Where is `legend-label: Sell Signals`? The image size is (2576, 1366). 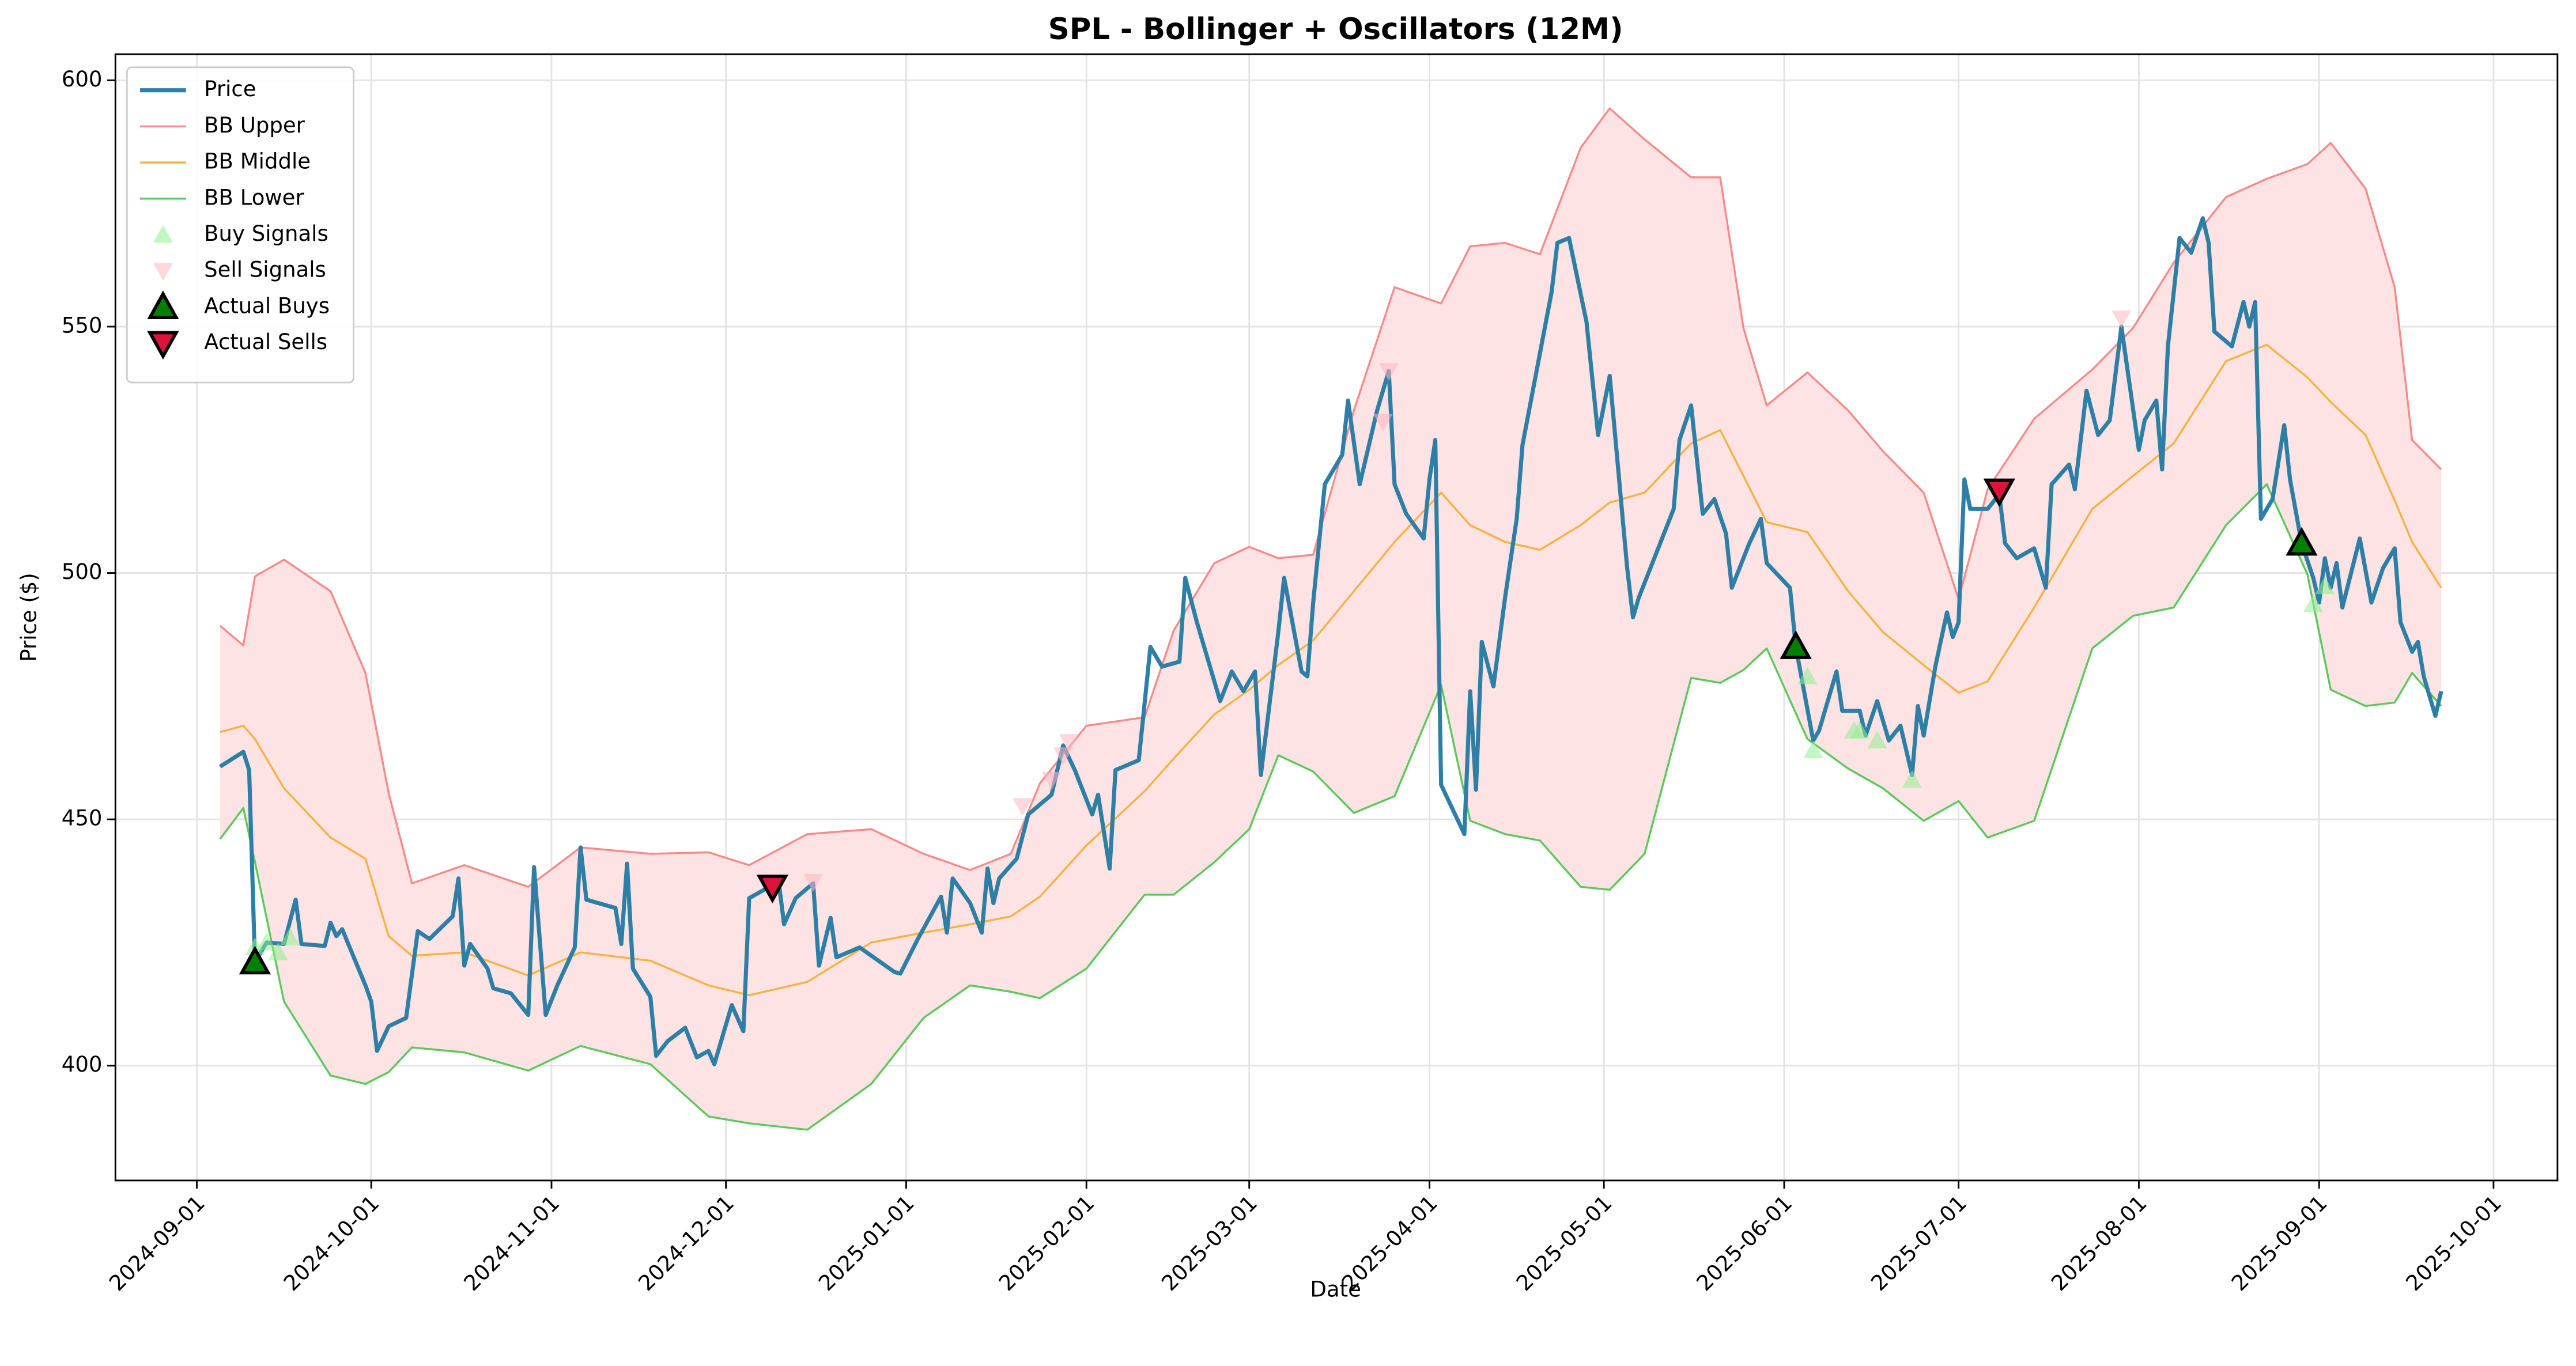
legend-label: Sell Signals is located at coordinates (265, 270).